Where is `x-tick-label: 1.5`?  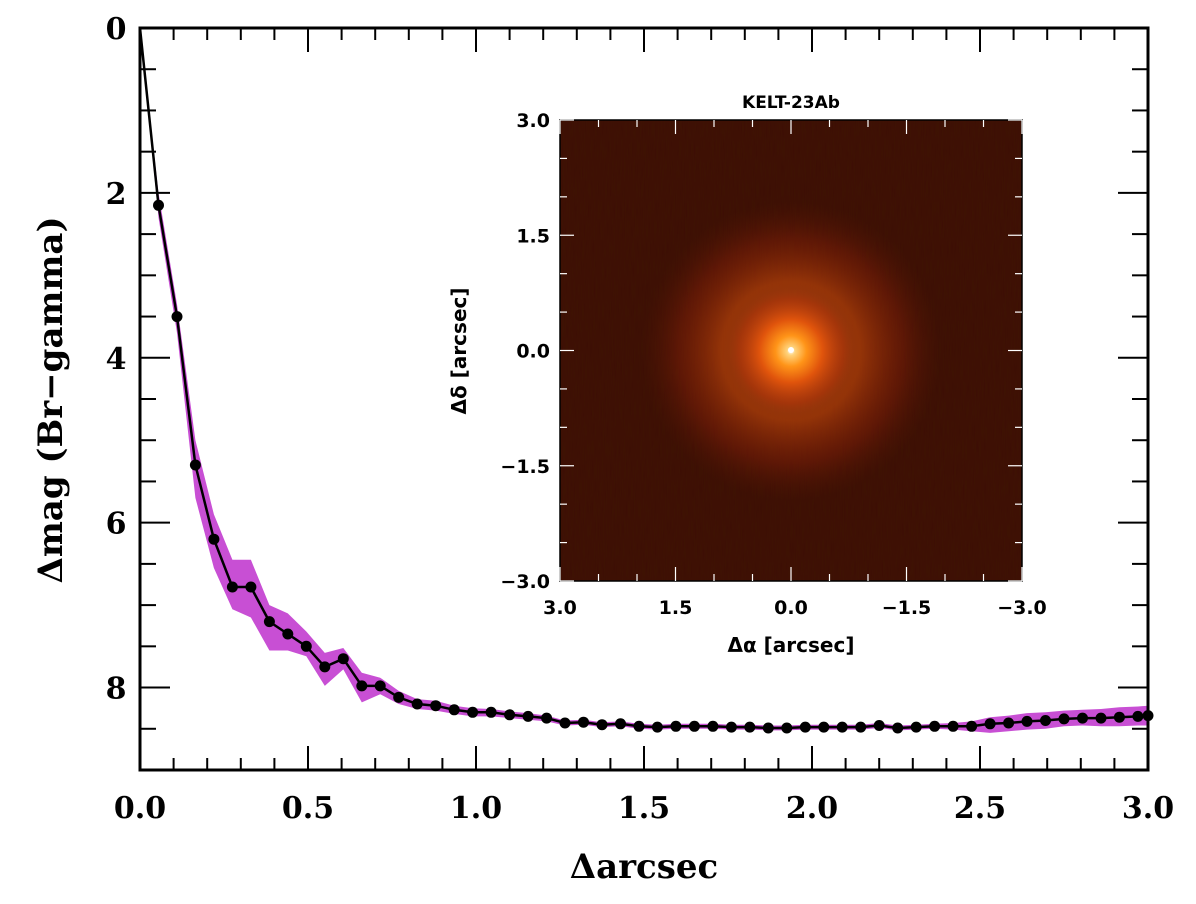
x-tick-label: 1.5 is located at coordinates (644, 808).